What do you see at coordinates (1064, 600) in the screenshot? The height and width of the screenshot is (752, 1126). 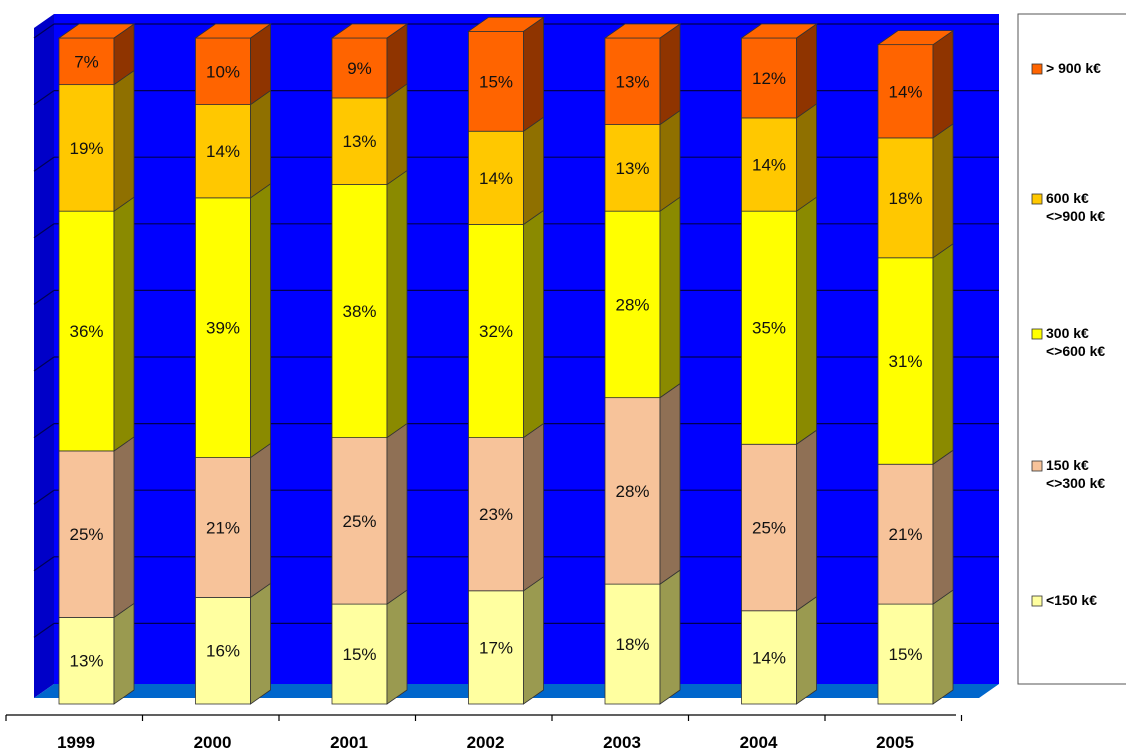 I see `legend-item: <150 k€` at bounding box center [1064, 600].